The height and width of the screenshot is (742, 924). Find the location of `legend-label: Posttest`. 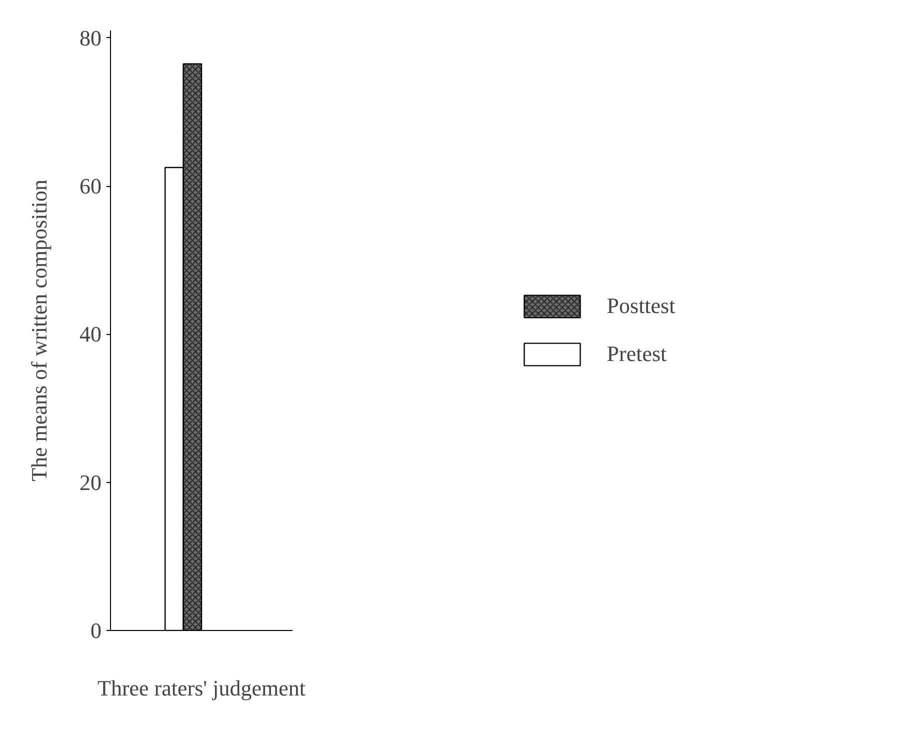

legend-label: Posttest is located at coordinates (641, 306).